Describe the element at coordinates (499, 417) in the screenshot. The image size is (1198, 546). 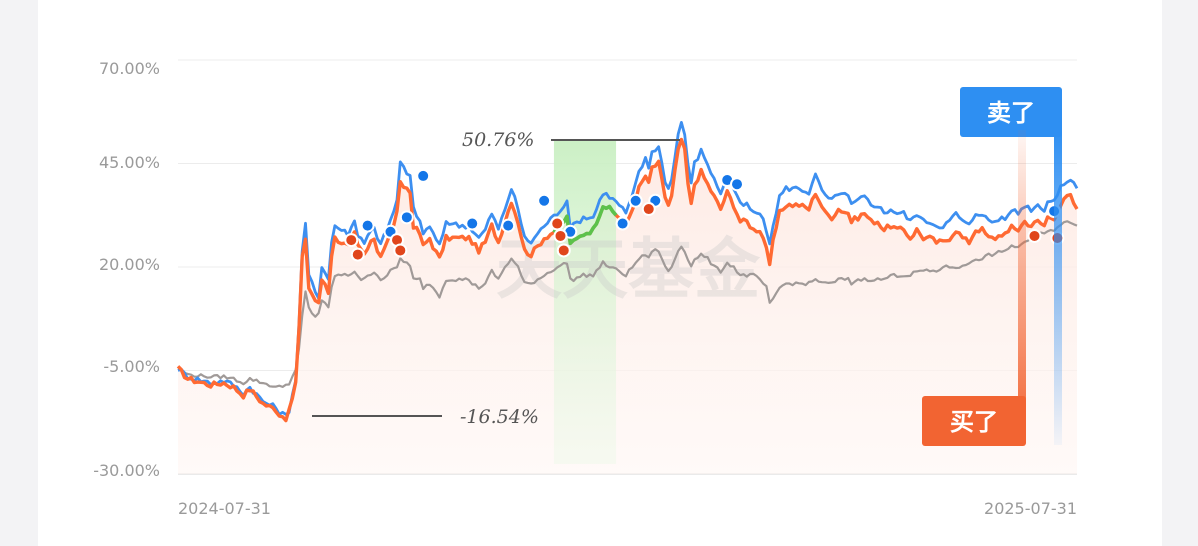
I see `min-annotation-label: -16.54%` at that location.